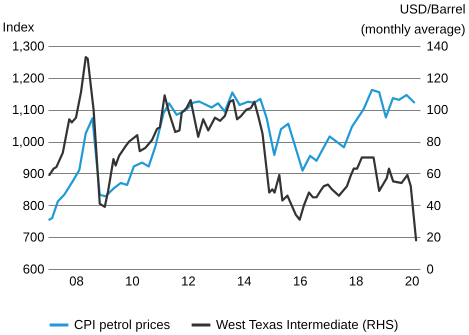  Describe the element at coordinates (437, 46) in the screenshot. I see `y2-tick-label: 140` at that location.